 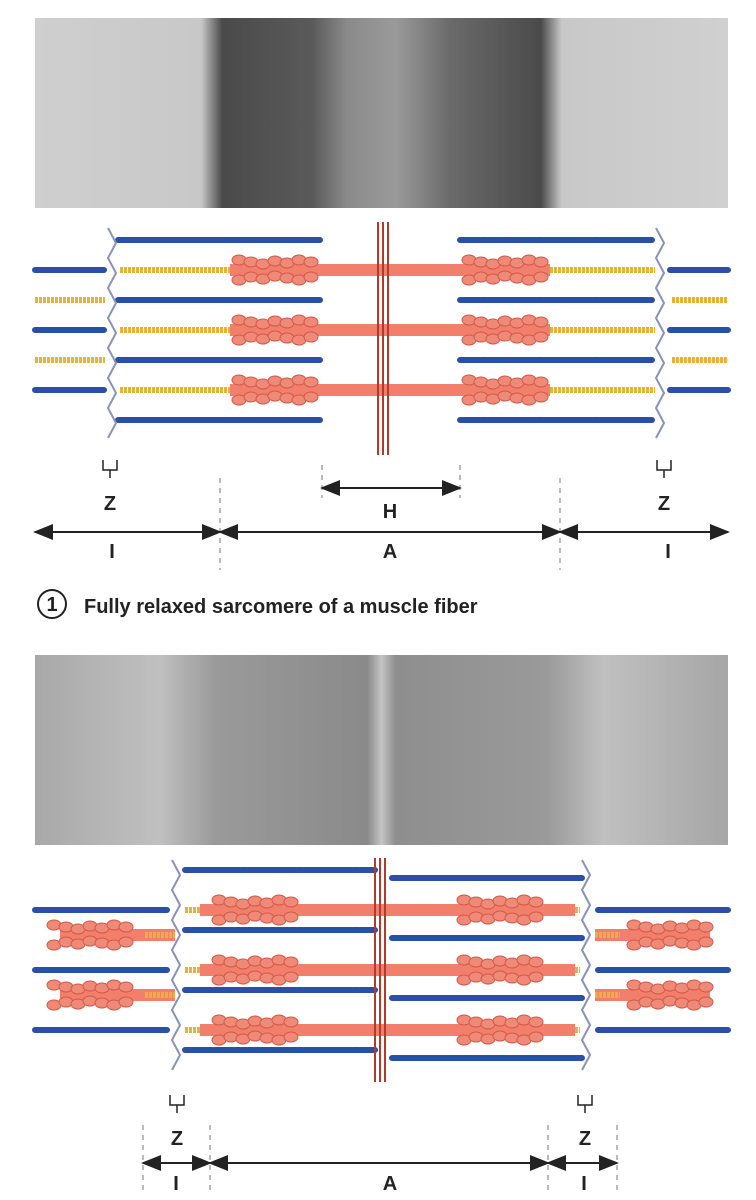 I want to click on step-circle, so click(x=52, y=604).